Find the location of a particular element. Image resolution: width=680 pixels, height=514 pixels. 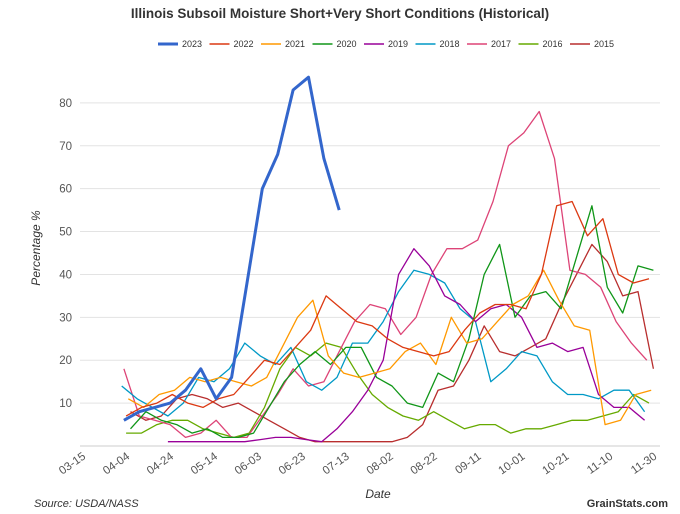

legend-label-2022: 2022 is located at coordinates (244, 44).